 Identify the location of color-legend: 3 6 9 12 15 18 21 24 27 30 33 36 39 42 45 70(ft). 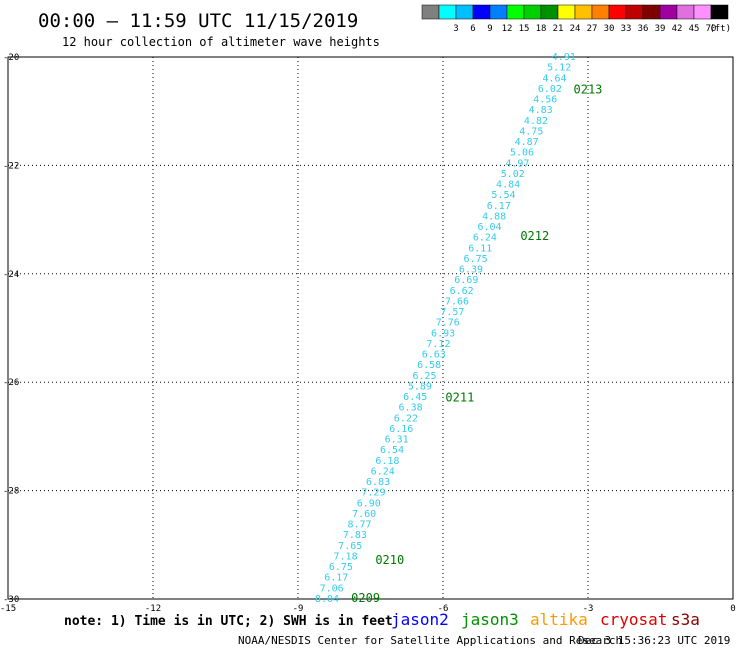
(576, 19).